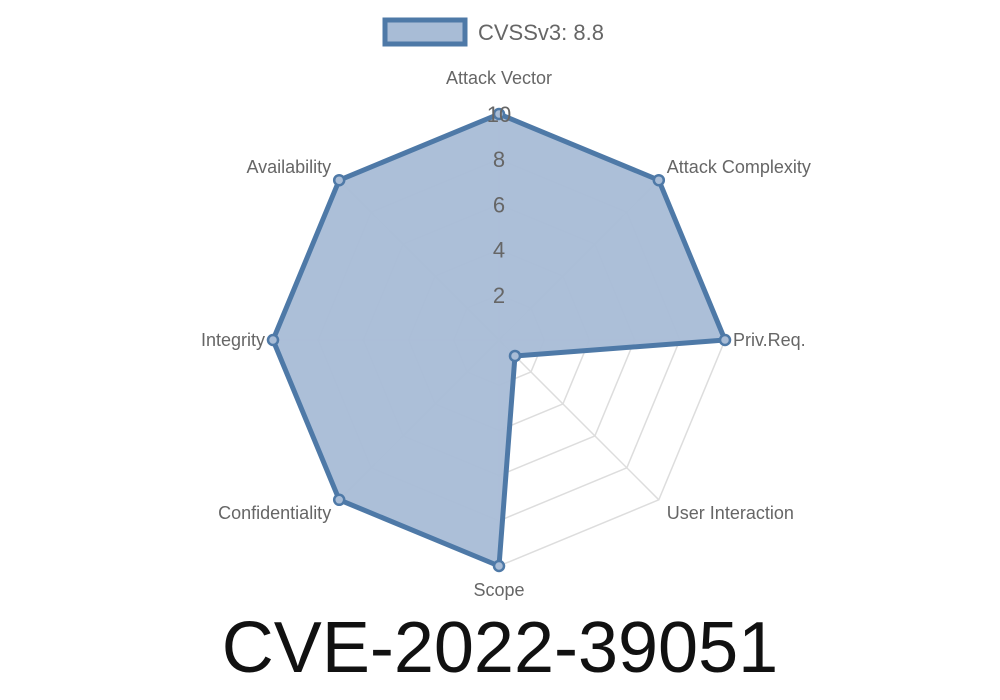  I want to click on tick-label: 10, so click(499, 114).